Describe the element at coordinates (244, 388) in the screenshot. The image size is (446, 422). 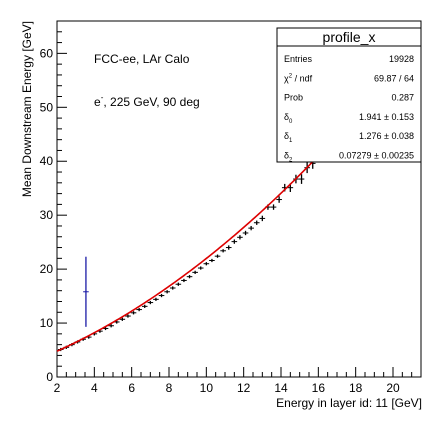
I see `x-tick-label: 12` at that location.